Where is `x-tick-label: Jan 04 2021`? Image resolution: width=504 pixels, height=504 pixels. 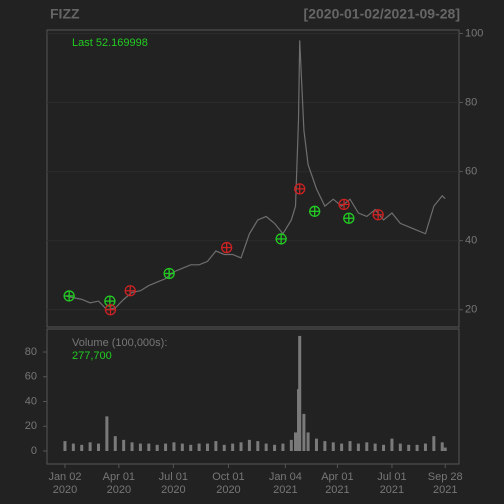 x-tick-label: Jan 04 2021 is located at coordinates (285, 483).